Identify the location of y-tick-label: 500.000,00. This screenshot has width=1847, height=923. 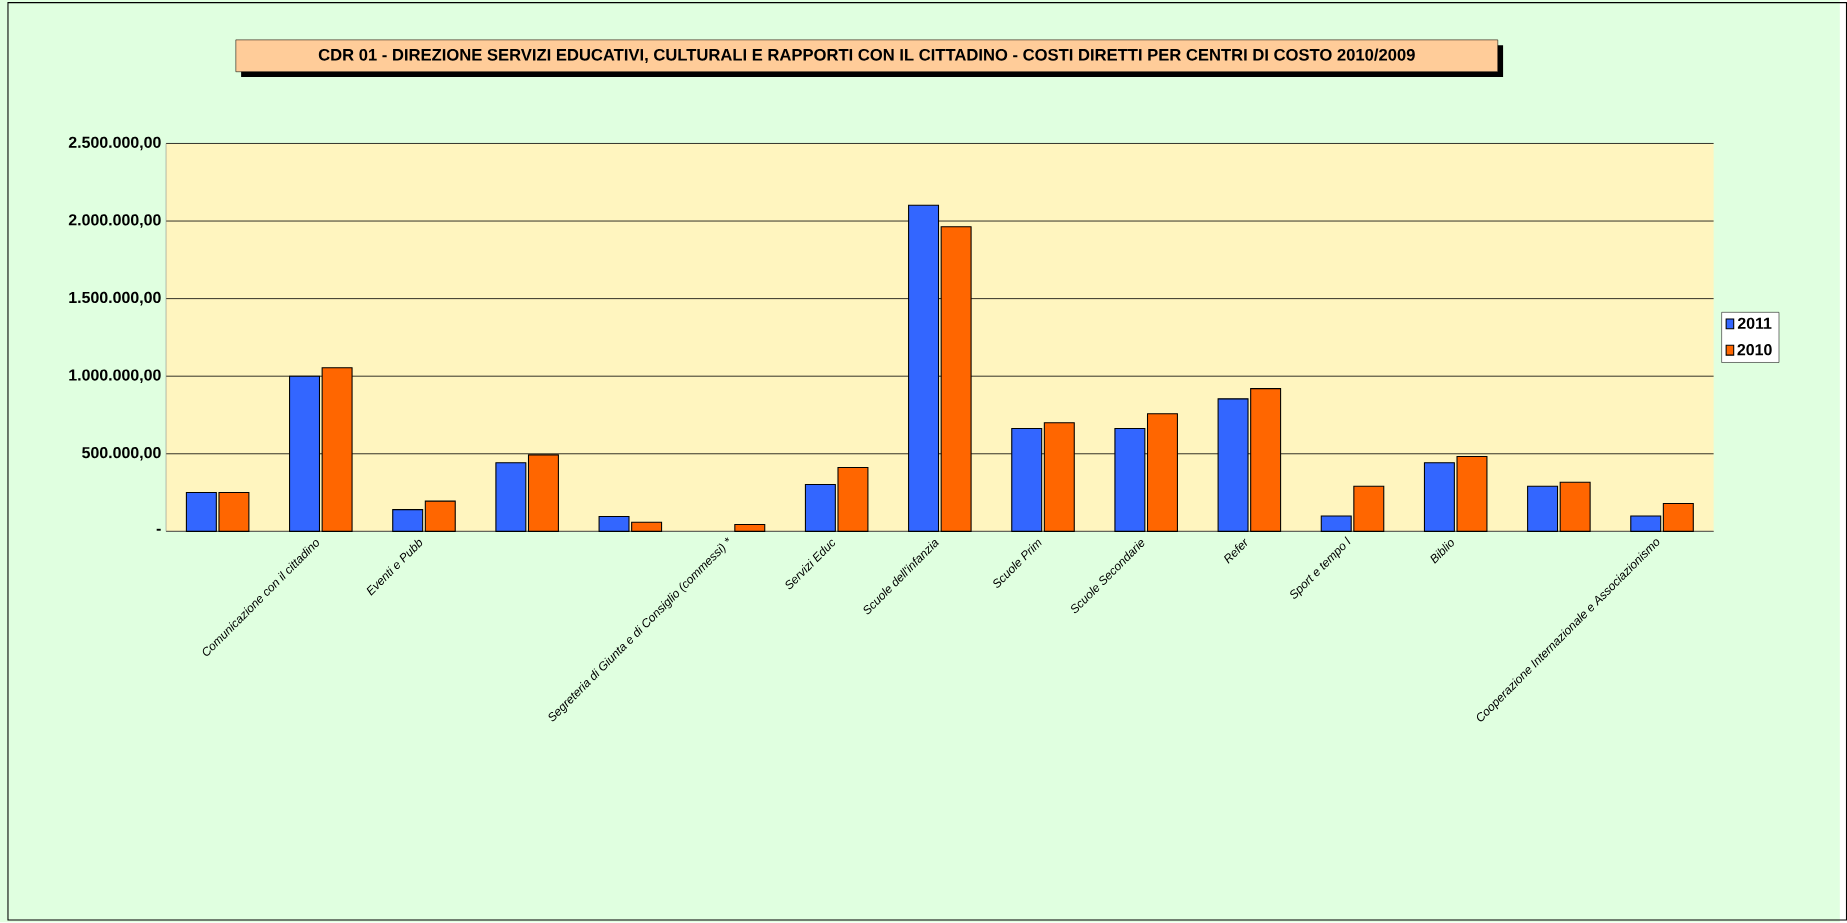
(121, 454).